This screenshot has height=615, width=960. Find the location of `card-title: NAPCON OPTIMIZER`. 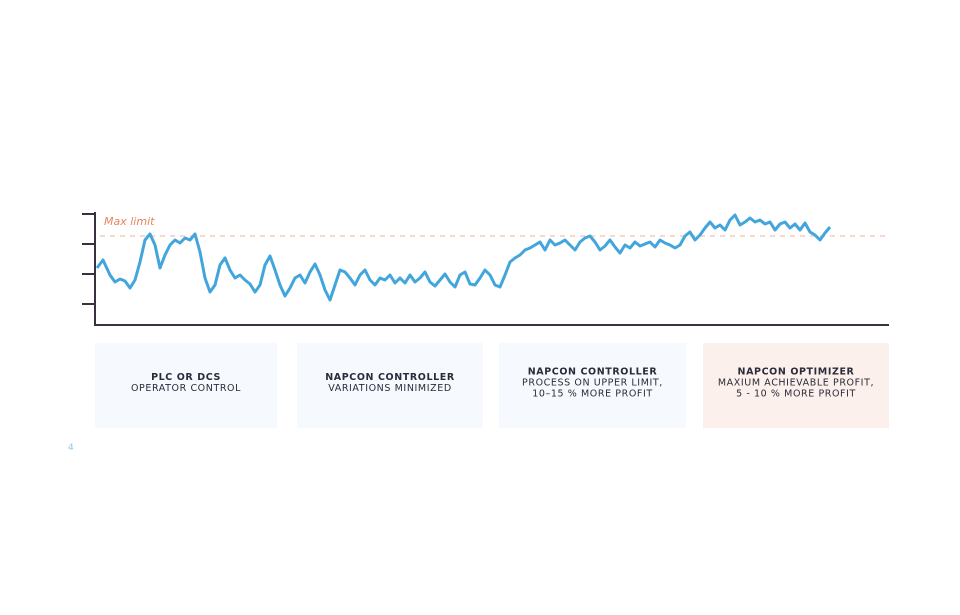

card-title: NAPCON OPTIMIZER is located at coordinates (796, 372).